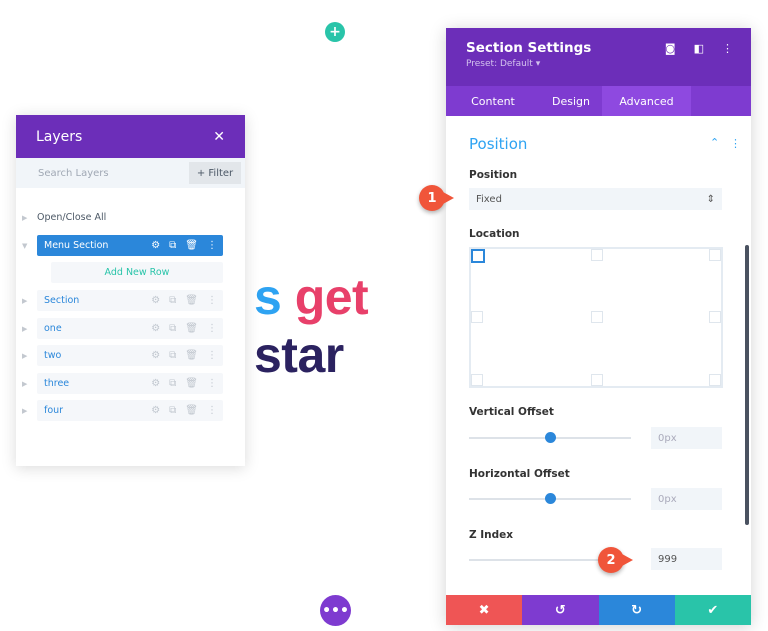 This screenshot has width=768, height=631. What do you see at coordinates (511, 412) in the screenshot?
I see `vertical-offset-label: Vertical Offset` at bounding box center [511, 412].